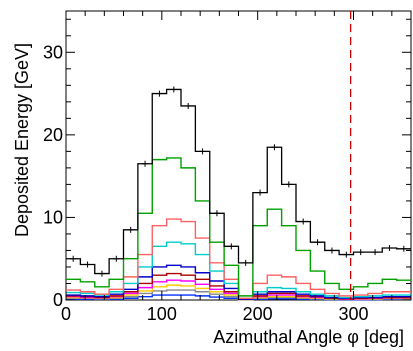 The height and width of the screenshot is (351, 413). What do you see at coordinates (53, 217) in the screenshot?
I see `y-tick-label: 10` at bounding box center [53, 217].